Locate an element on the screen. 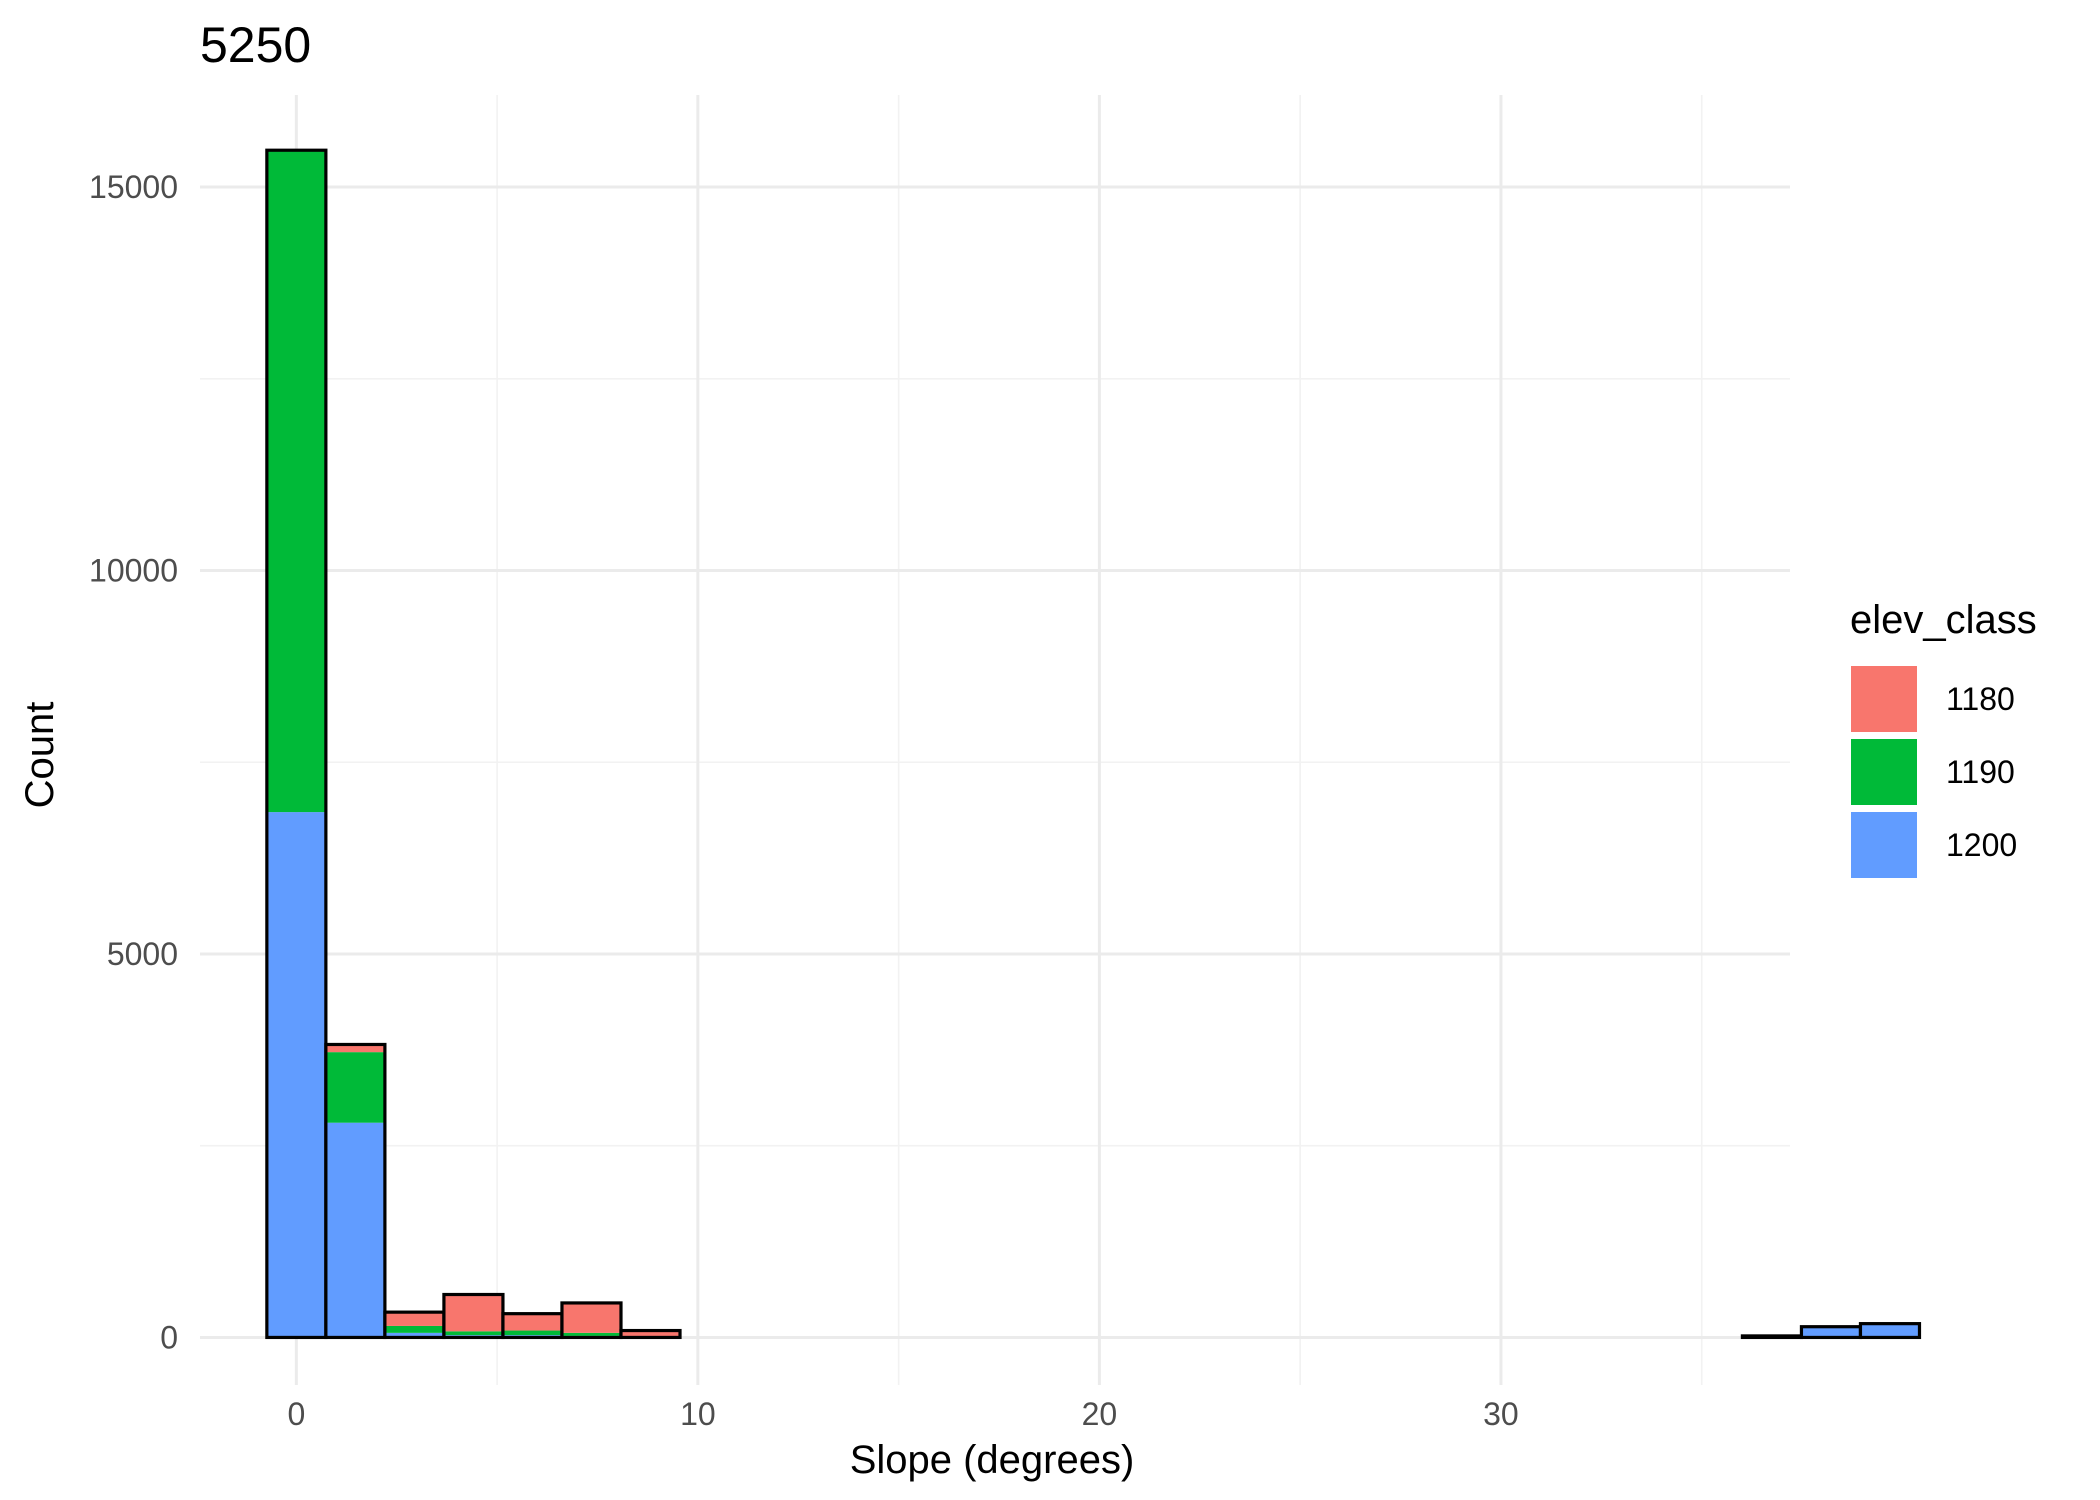 This screenshot has width=2100, height=1500. y-tick-label: 0 is located at coordinates (169, 1337).